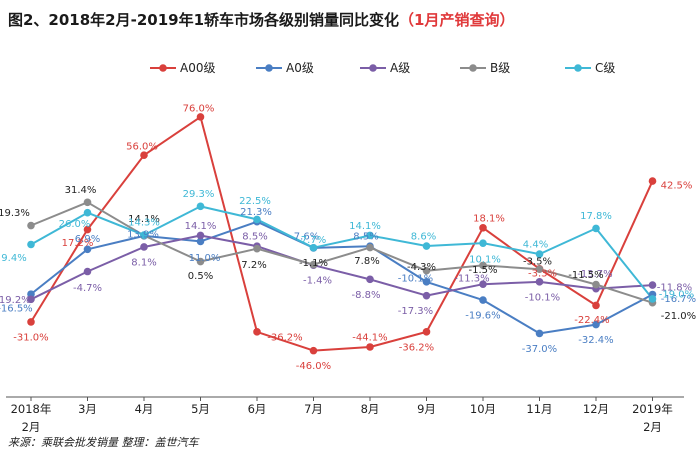 This screenshot has width=700, height=452. I want to click on data-label-1-5: 7.6%, so click(306, 236).